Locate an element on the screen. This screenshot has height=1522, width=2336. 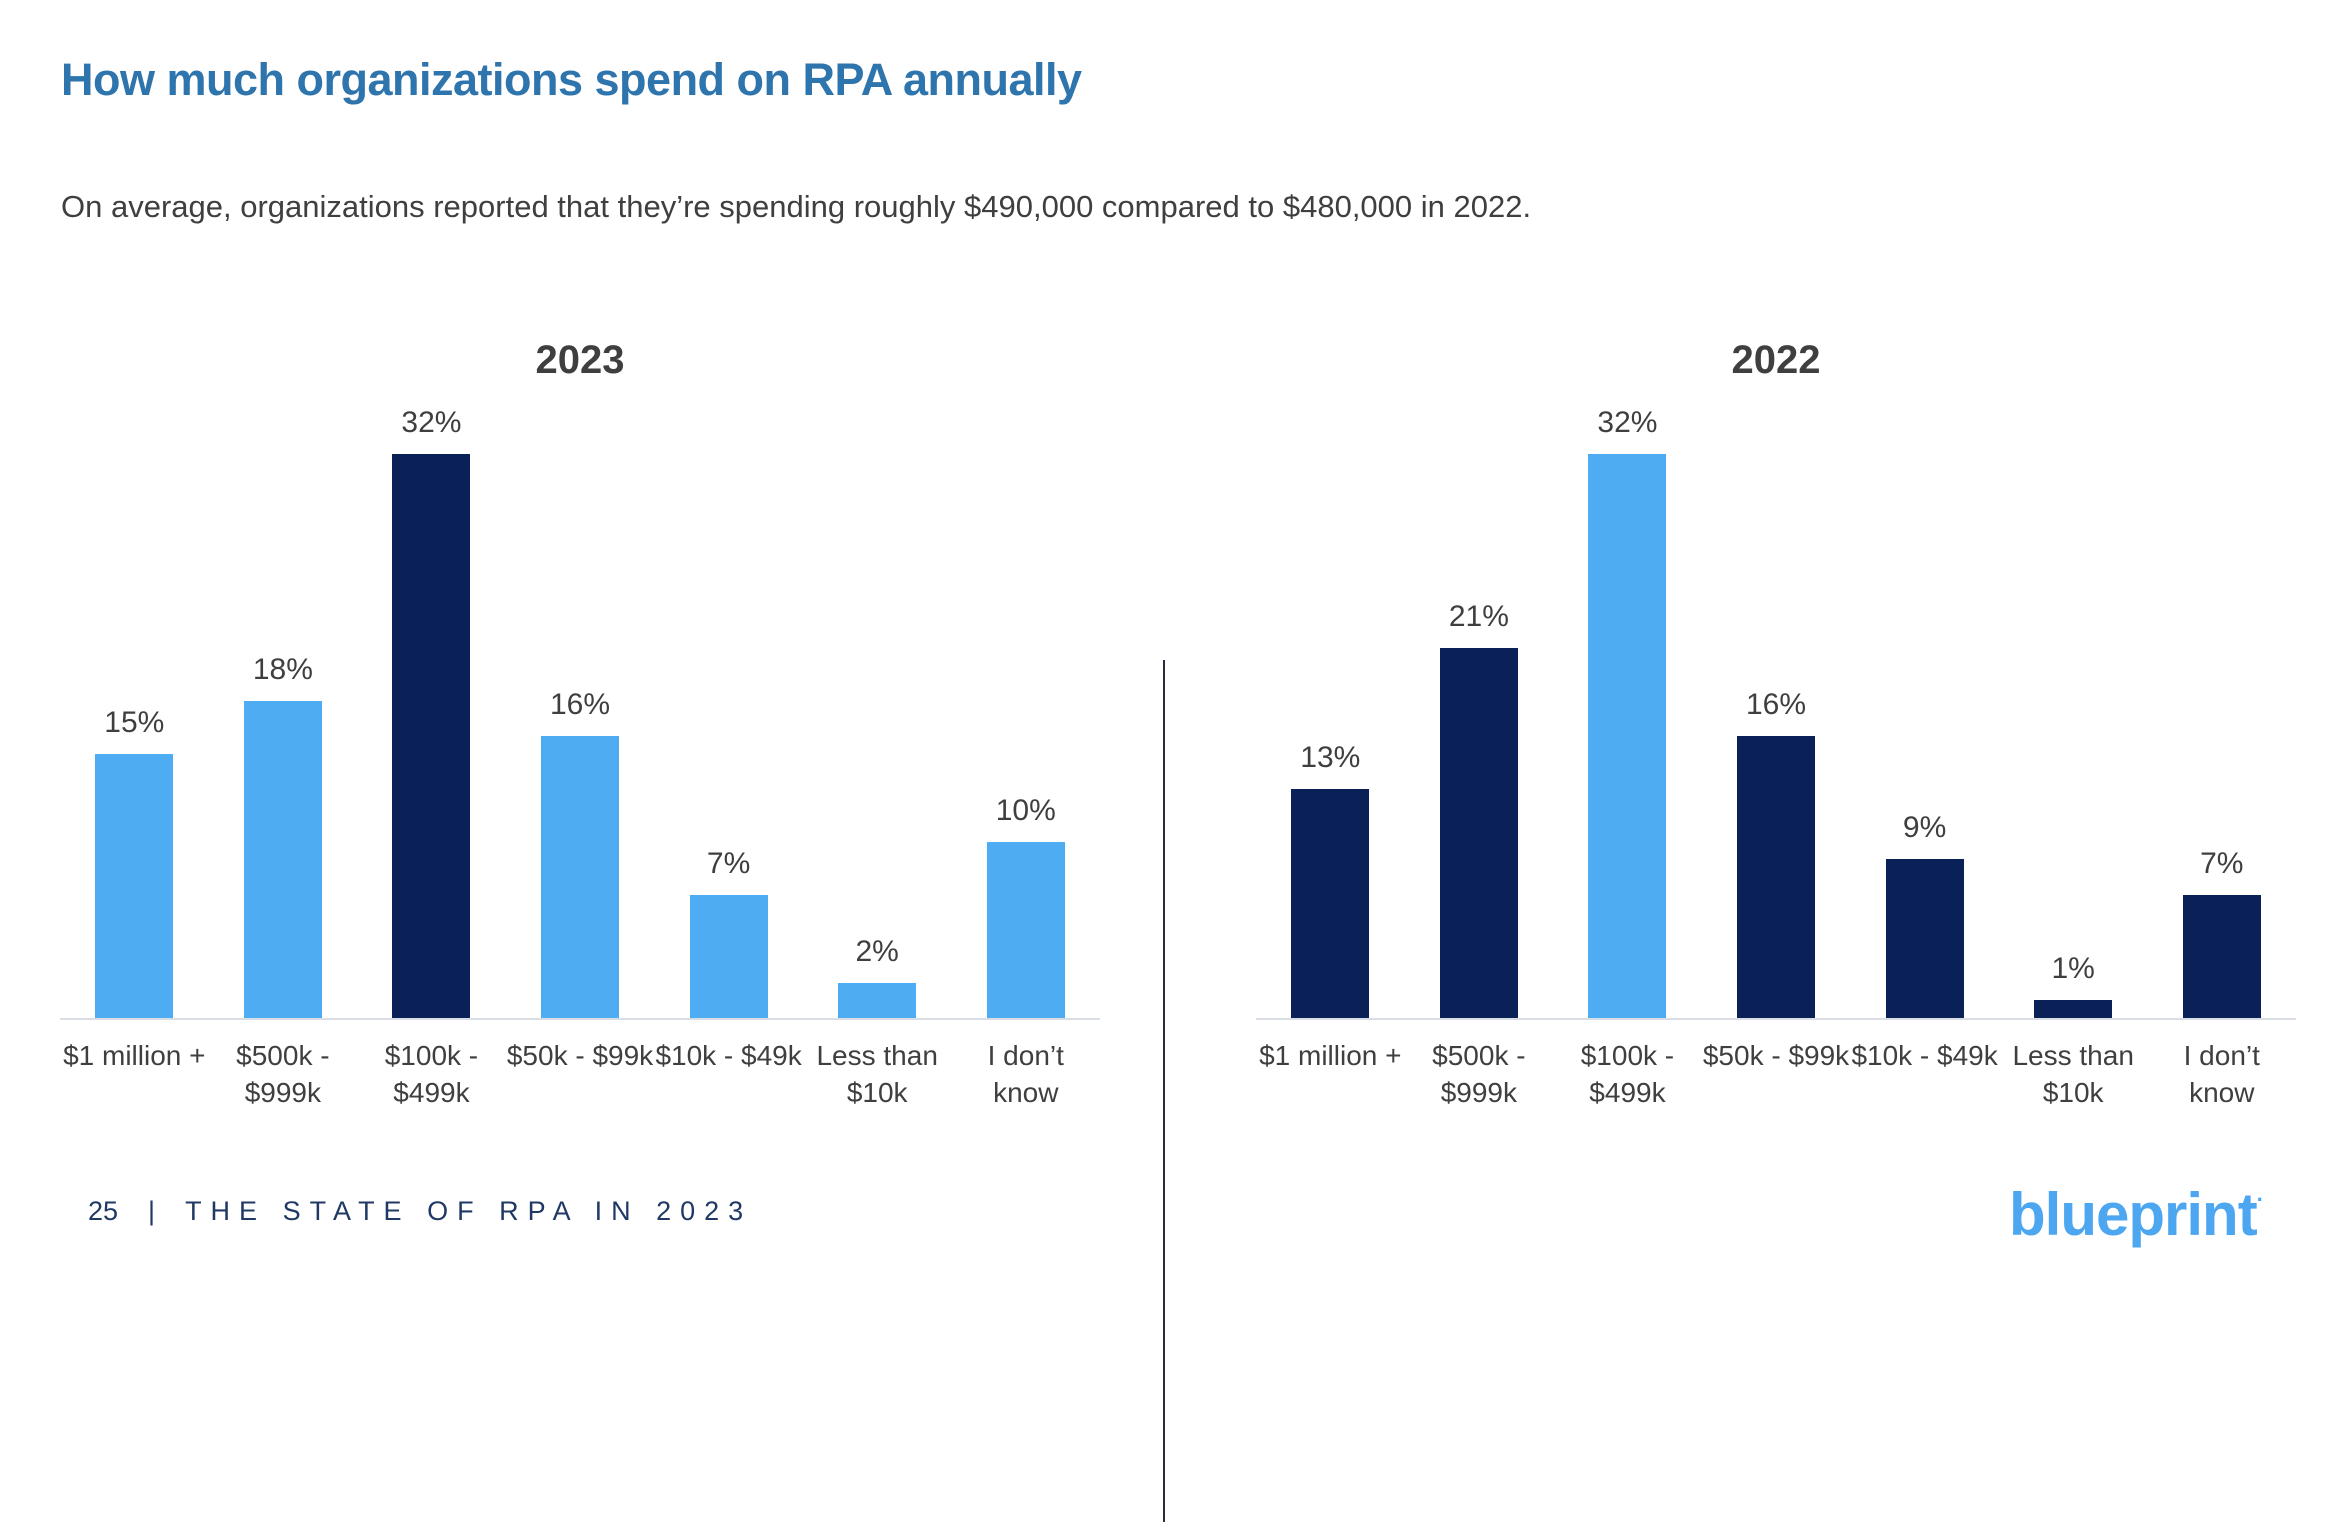
chart-title-2022: 2022 is located at coordinates (1776, 360).